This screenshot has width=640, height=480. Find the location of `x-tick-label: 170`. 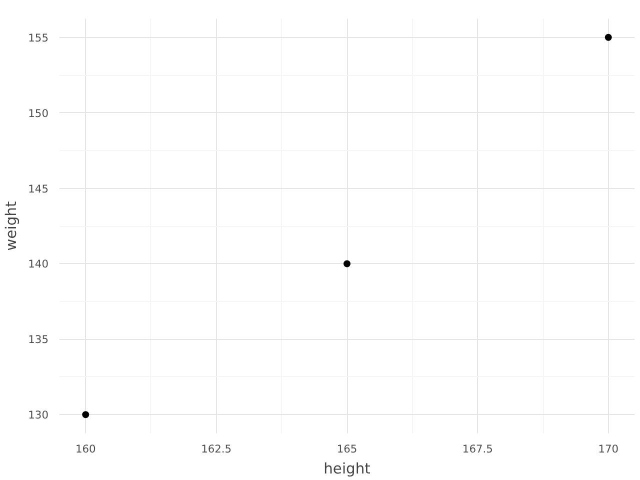

x-tick-label: 170 is located at coordinates (608, 449).